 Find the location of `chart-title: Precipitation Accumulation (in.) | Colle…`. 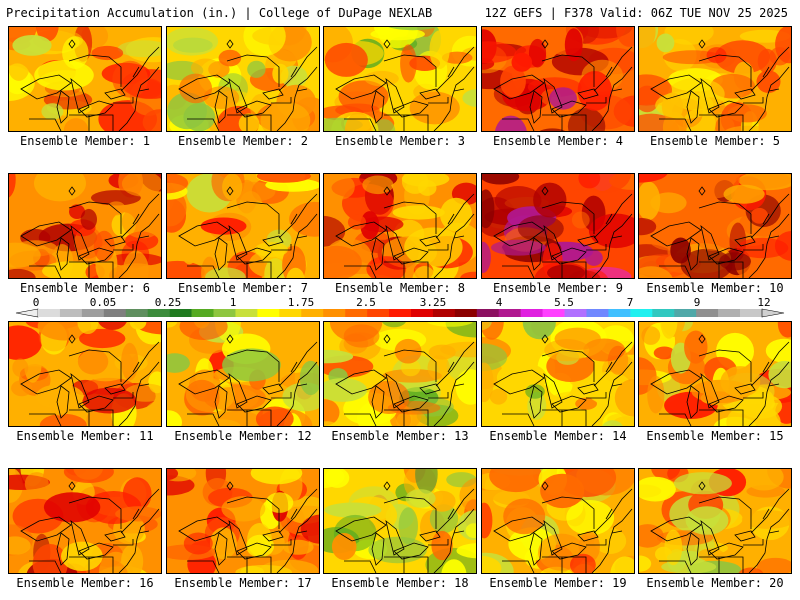

chart-title: Precipitation Accumulation (in.) | Colle… is located at coordinates (219, 13).